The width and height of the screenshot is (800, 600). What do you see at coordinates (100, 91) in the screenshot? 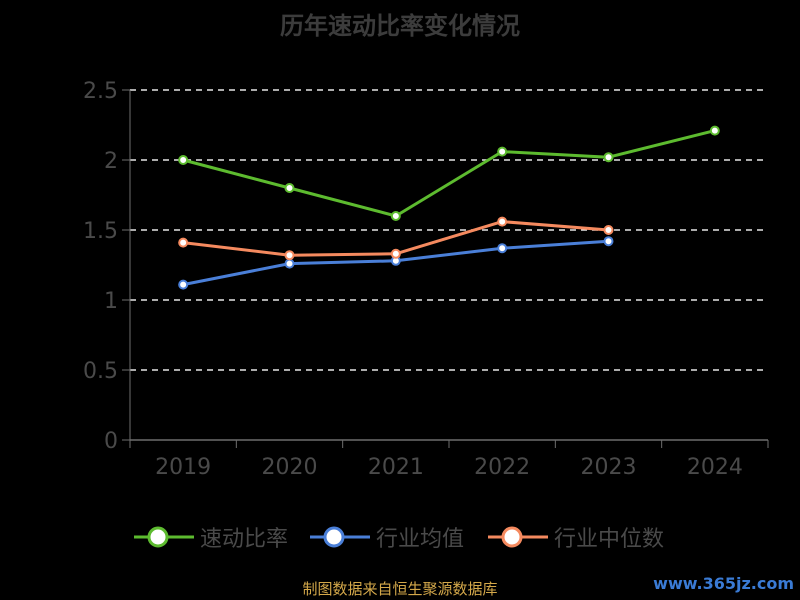
I see `y-tick-label: 2.5` at bounding box center [100, 91].